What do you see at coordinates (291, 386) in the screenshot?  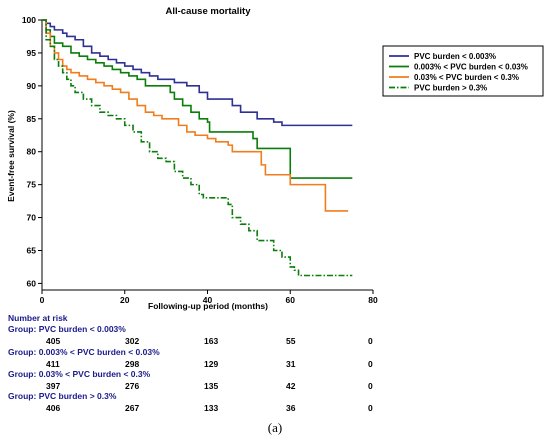 I see `risk-value: 42` at bounding box center [291, 386].